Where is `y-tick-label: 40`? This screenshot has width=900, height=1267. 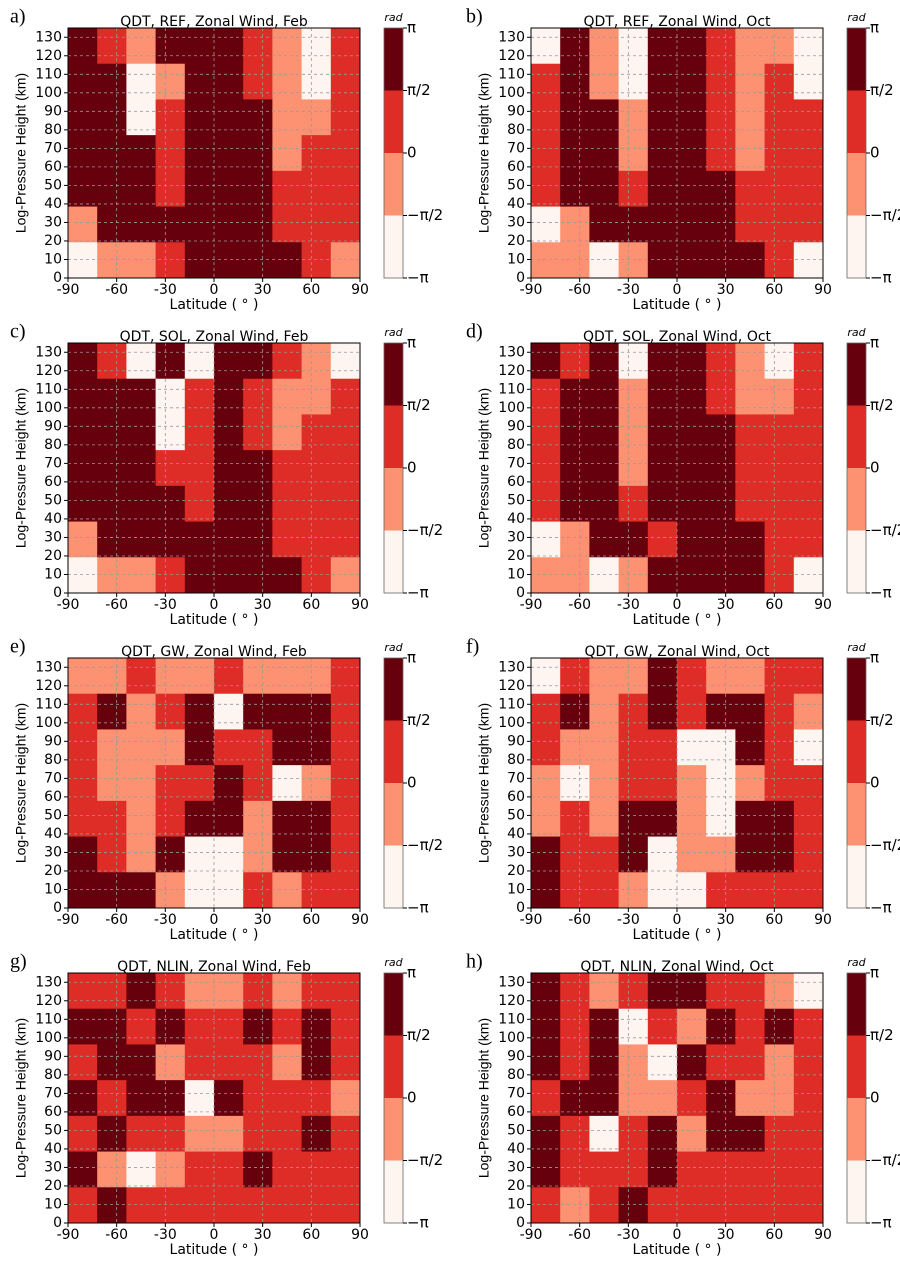 y-tick-label: 40 is located at coordinates (516, 1149).